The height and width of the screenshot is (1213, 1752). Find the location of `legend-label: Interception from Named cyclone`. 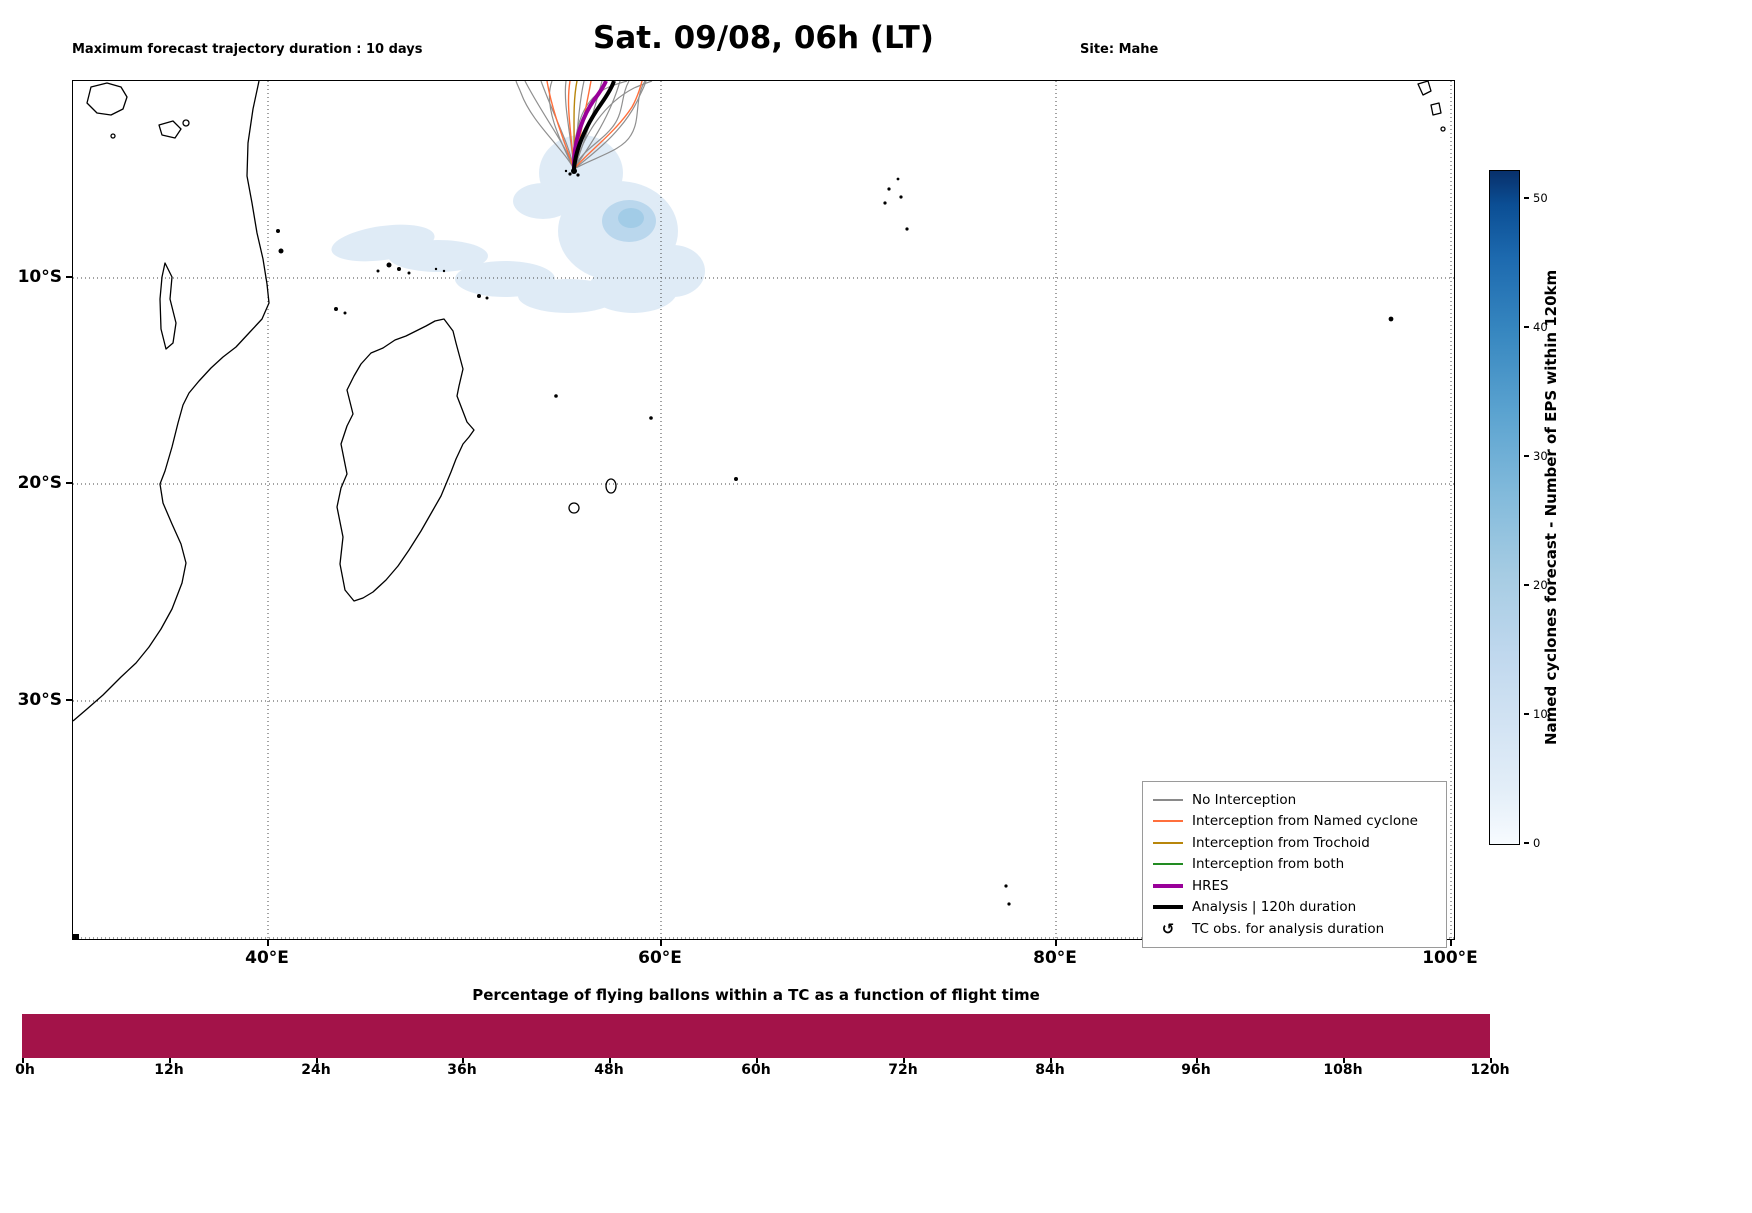

legend-label: Interception from Named cyclone is located at coordinates (1305, 821).